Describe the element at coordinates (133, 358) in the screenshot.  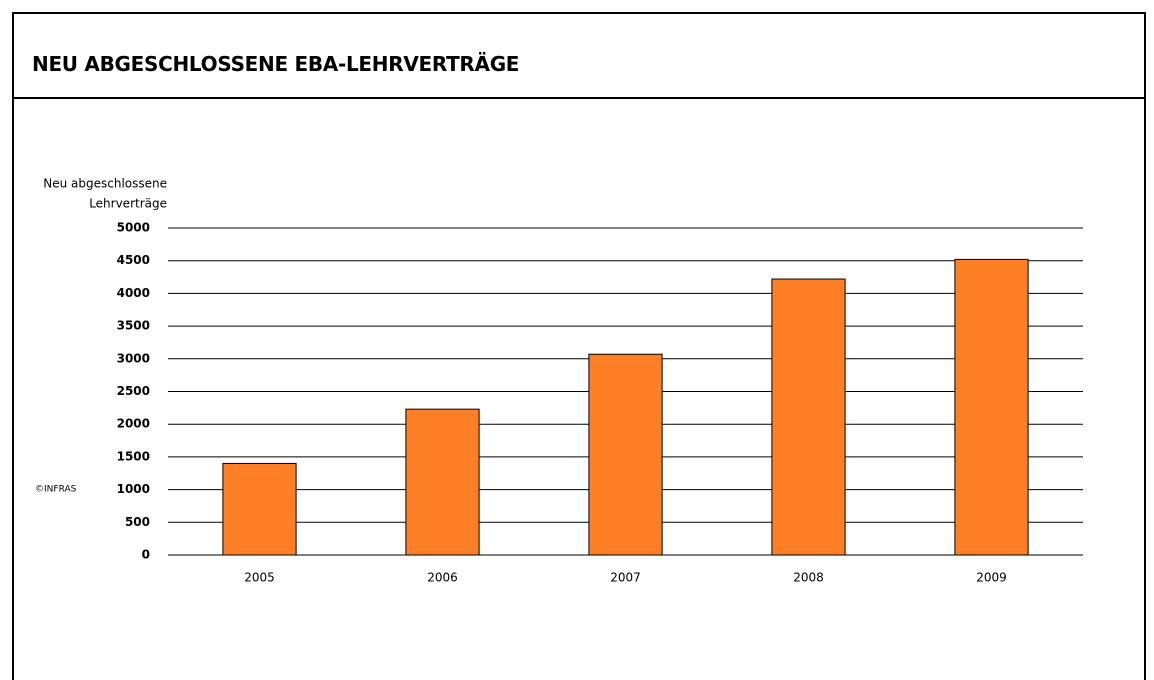
I see `y-tick-label: 3000` at that location.